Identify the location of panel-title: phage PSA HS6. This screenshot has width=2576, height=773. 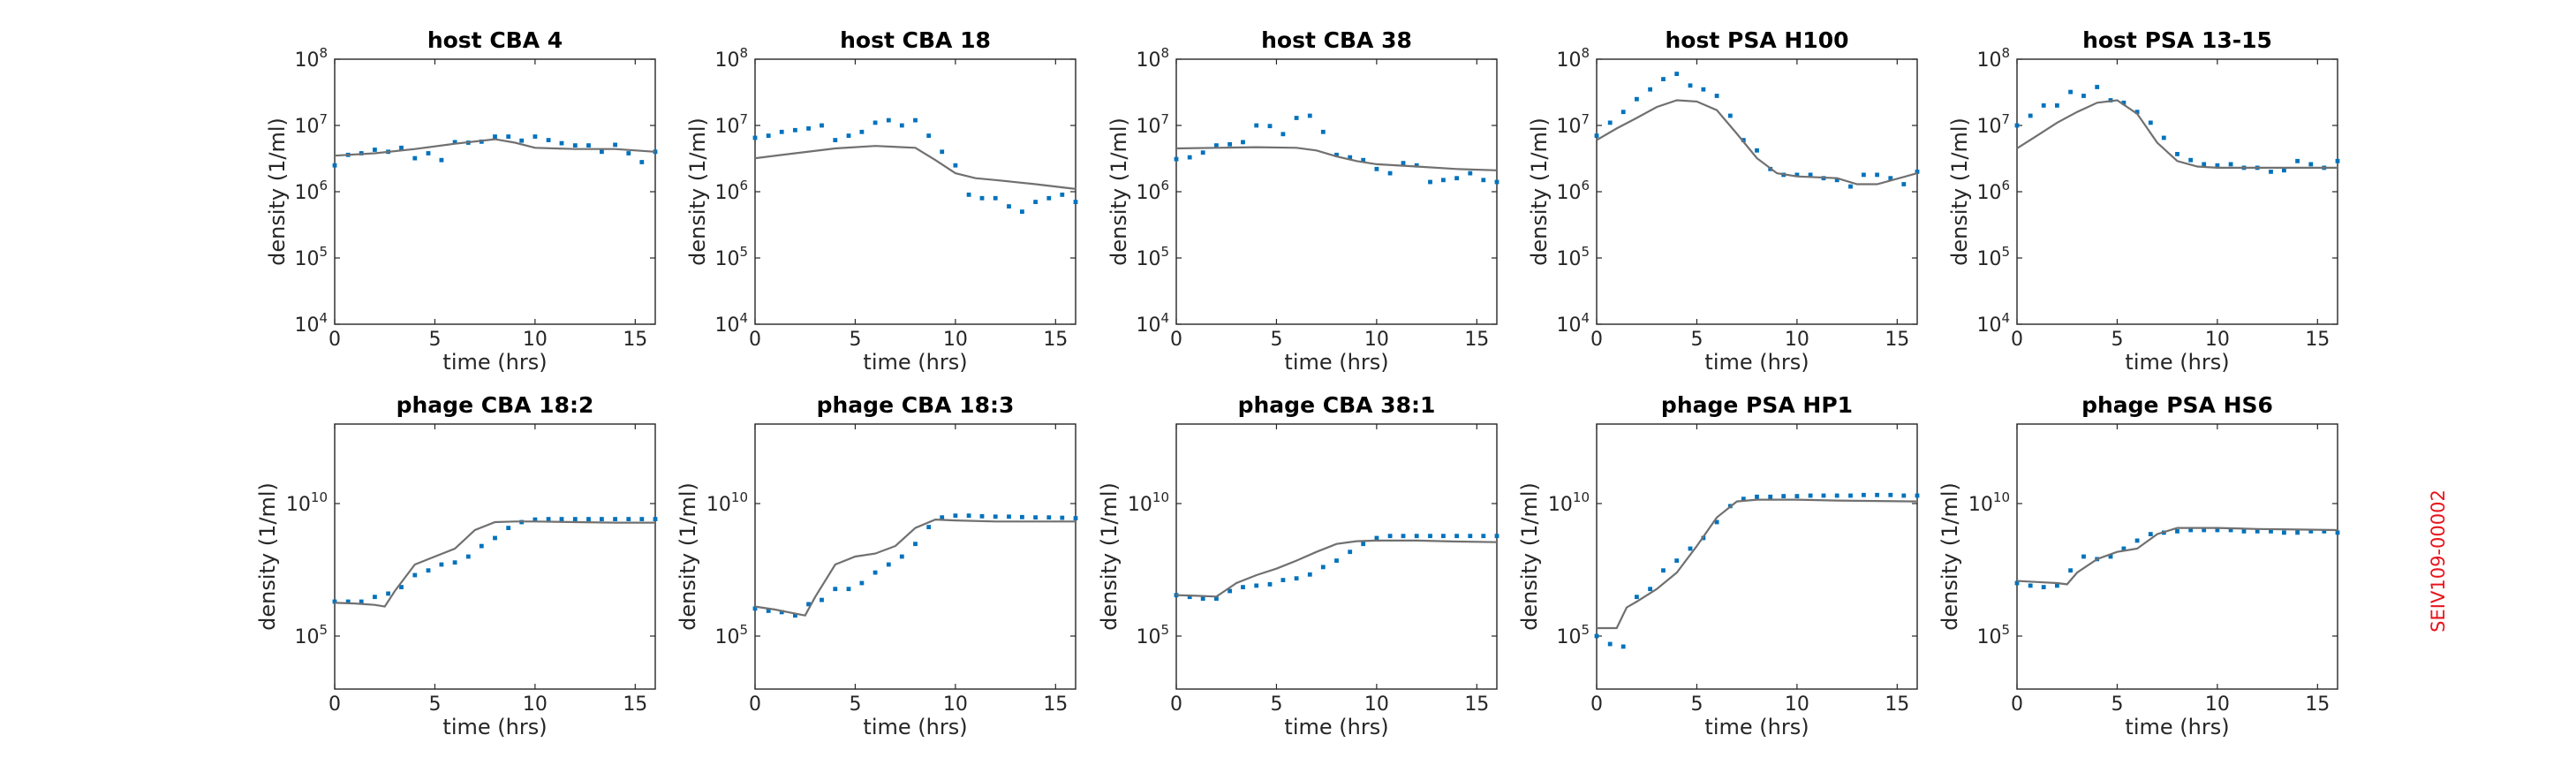
(2177, 405).